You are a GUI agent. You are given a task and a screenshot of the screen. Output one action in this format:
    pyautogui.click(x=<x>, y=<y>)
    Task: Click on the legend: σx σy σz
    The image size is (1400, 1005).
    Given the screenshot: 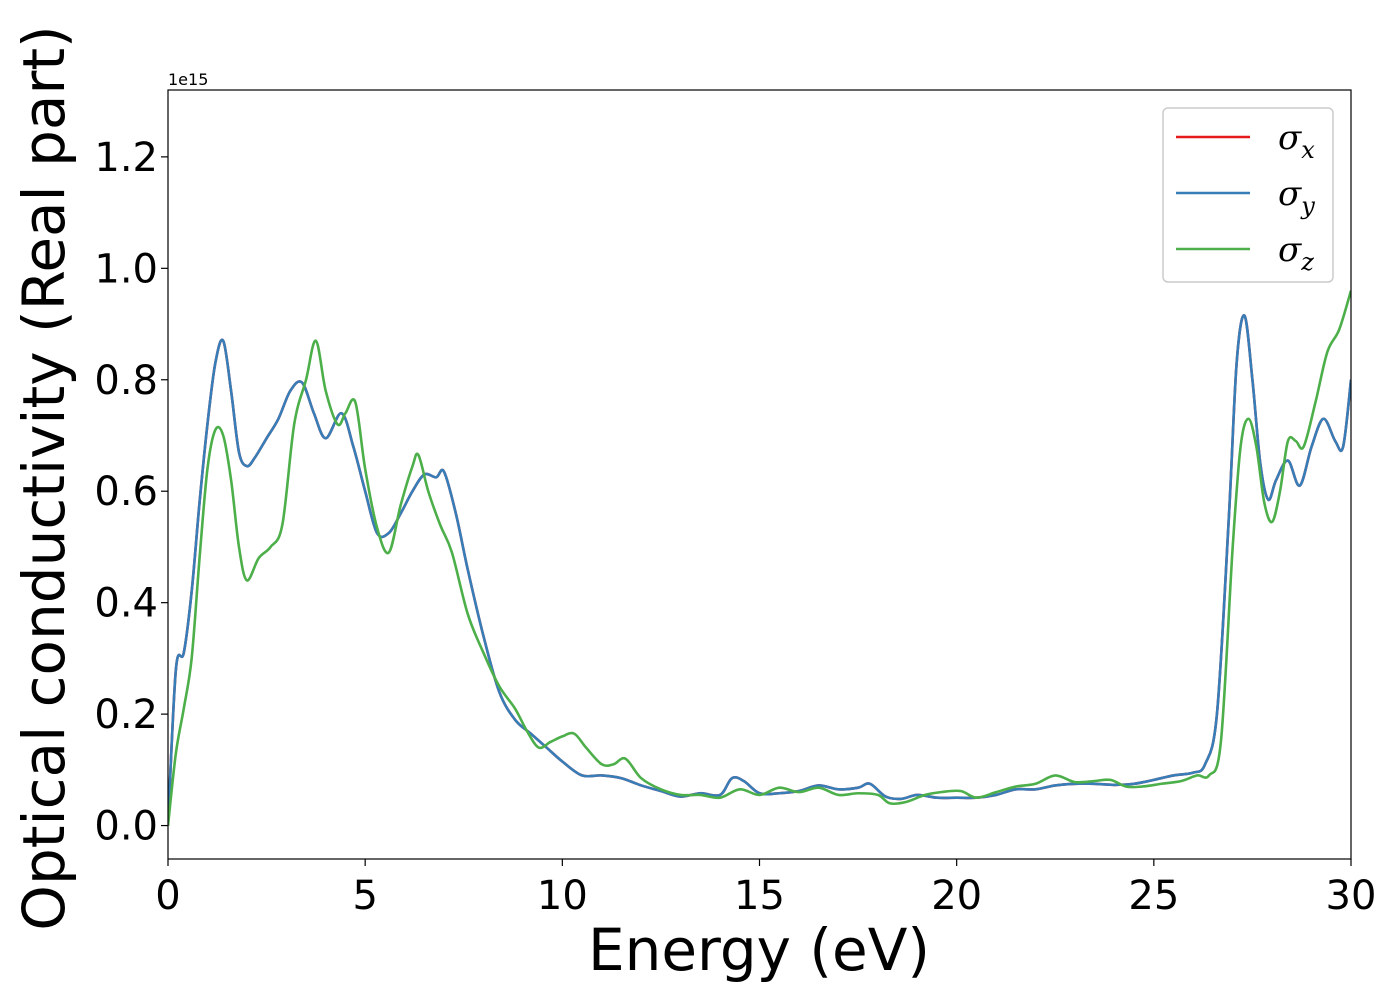 What is the action you would take?
    pyautogui.click(x=1248, y=195)
    